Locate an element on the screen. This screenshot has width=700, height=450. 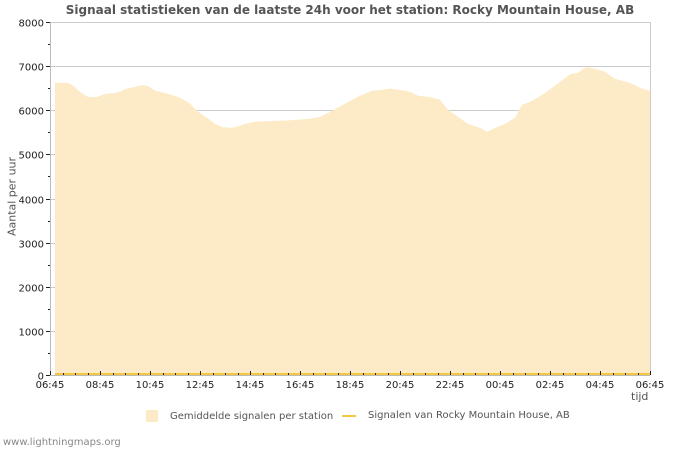
y-axis-ticks: 0 1000 2000 3000 4000 5000 6000 7000 8000 is located at coordinates (34, 201).